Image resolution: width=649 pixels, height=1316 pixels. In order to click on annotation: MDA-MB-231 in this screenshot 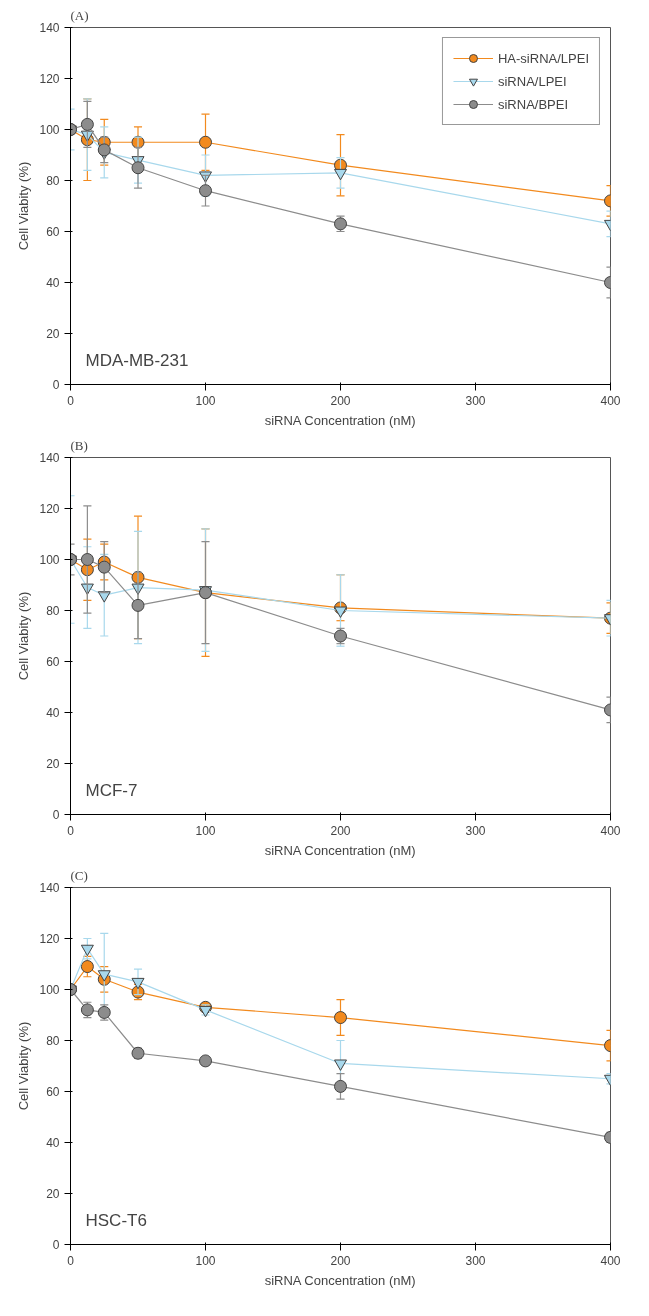, I will do `click(137, 360)`.